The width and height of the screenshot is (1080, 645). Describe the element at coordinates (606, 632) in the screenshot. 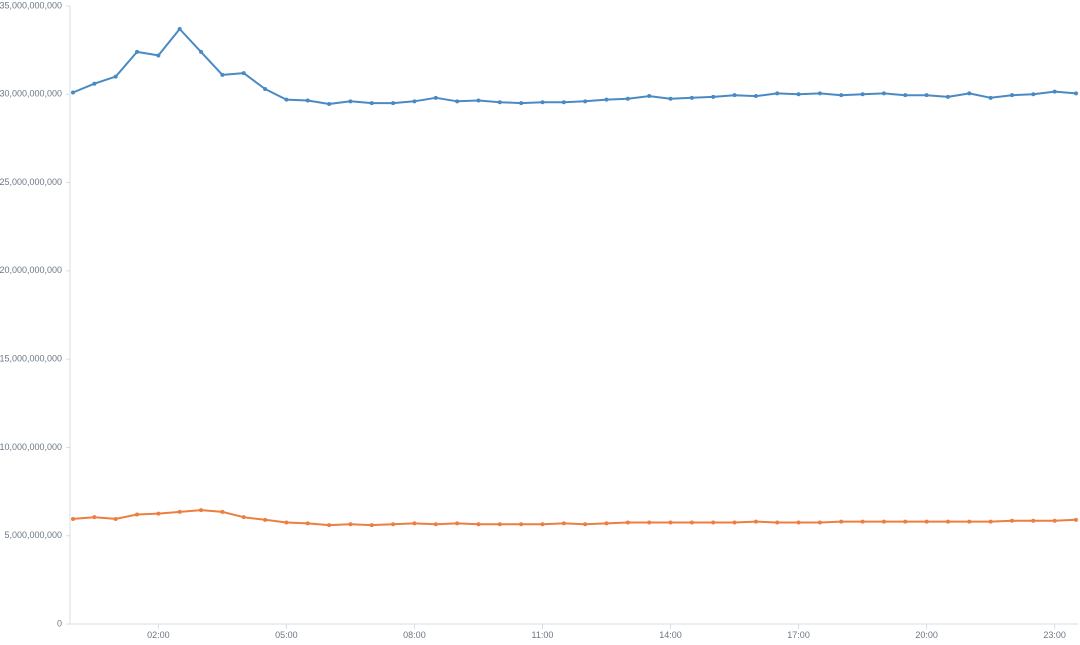

I see `x-axis-ticks: 02:00 05:00 08:00 11:00 14:00 17:00 20:00 23:00` at that location.